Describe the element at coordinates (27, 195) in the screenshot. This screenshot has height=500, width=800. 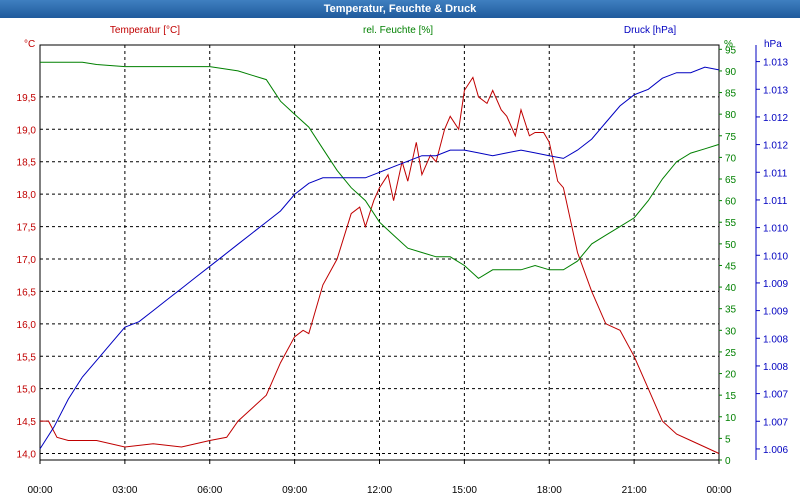
I see `temperature-tick-label: 18,0` at that location.